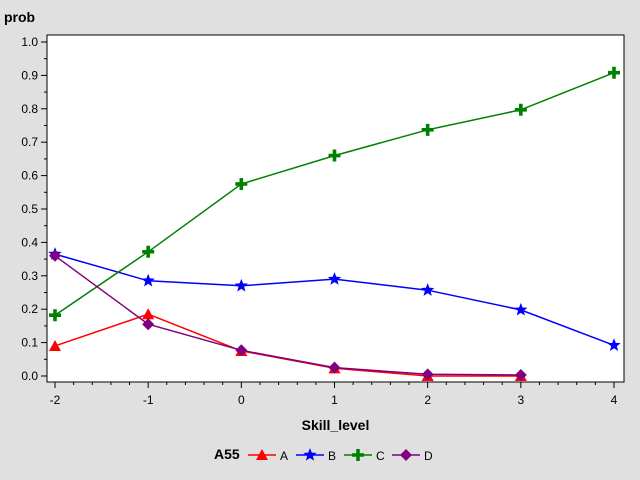 Image resolution: width=640 pixels, height=480 pixels. What do you see at coordinates (55, 400) in the screenshot?
I see `x-tick-label: -2` at bounding box center [55, 400].